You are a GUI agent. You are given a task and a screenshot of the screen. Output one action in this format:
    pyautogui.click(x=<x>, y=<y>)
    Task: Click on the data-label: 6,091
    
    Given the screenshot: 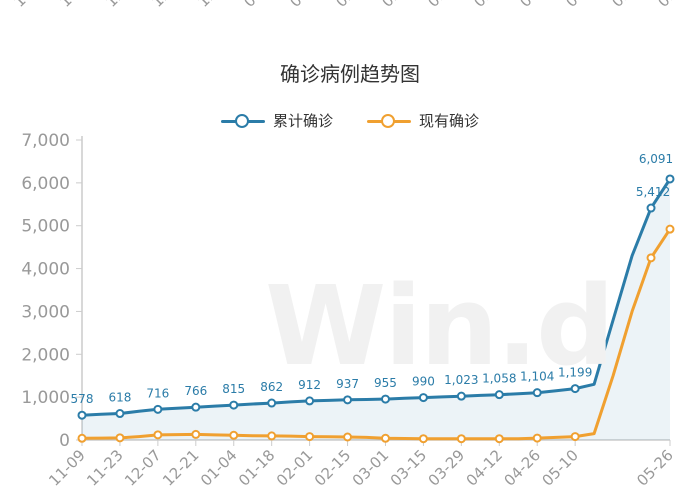 What is the action you would take?
    pyautogui.click(x=656, y=159)
    